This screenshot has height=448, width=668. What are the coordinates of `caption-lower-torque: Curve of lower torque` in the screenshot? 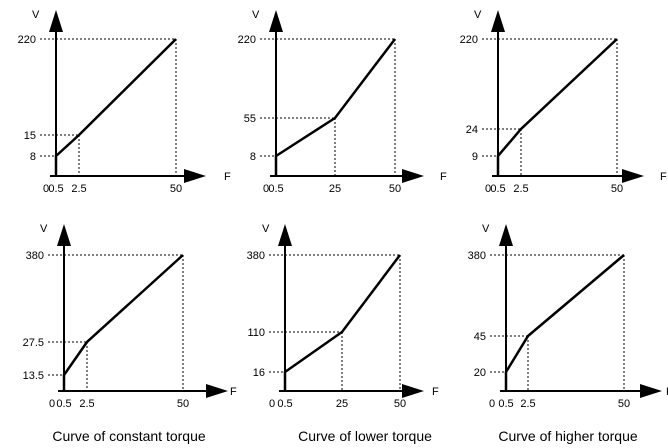 It's located at (365, 436).